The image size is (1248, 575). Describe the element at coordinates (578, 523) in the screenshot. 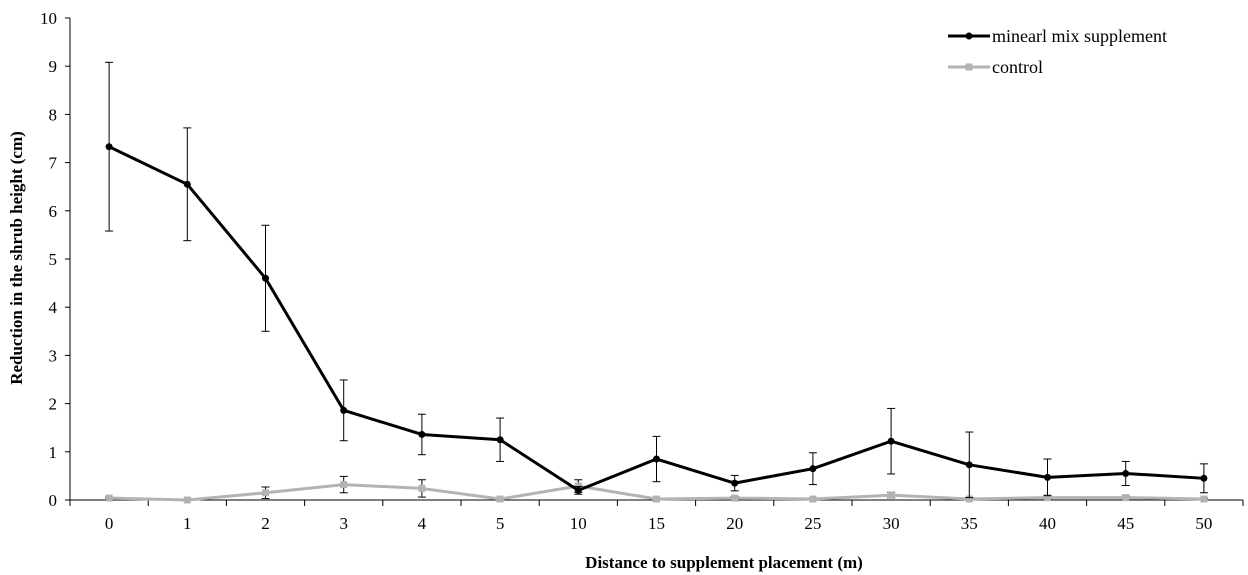

I see `x-tick-label: 10` at that location.